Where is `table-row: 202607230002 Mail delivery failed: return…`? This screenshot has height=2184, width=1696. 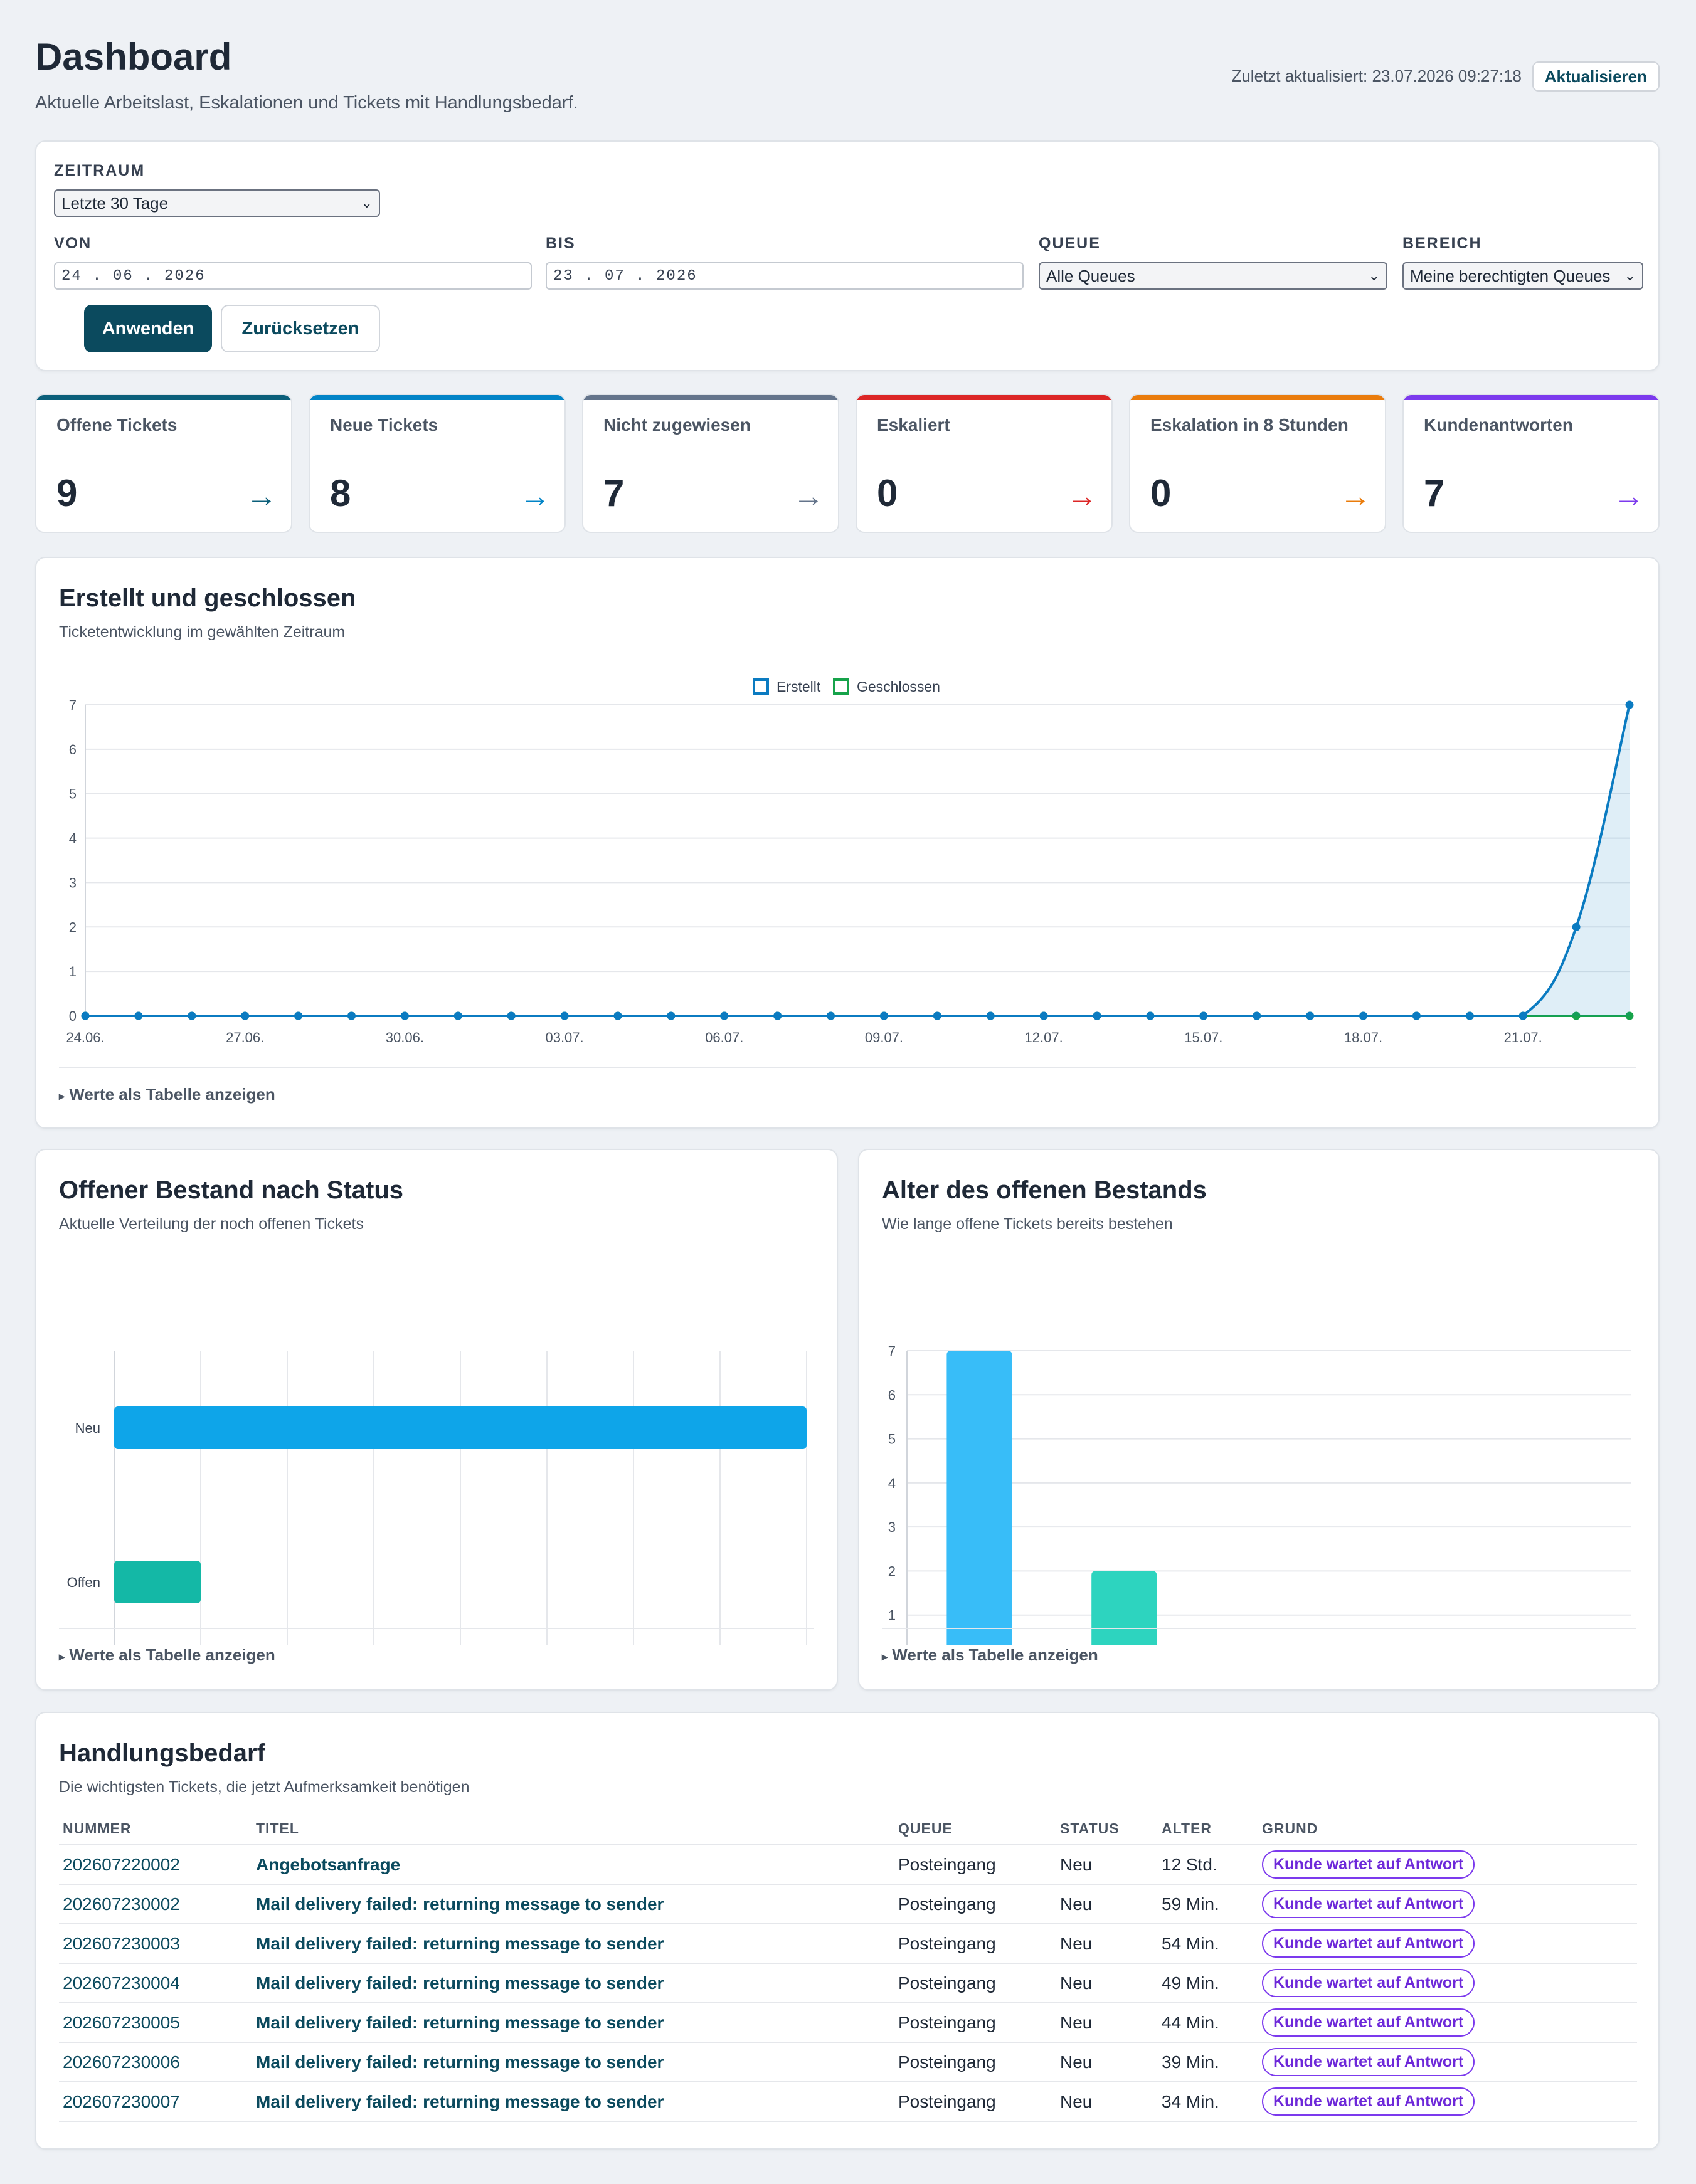 table-row: 202607230002 Mail delivery failed: return… is located at coordinates (848, 1904).